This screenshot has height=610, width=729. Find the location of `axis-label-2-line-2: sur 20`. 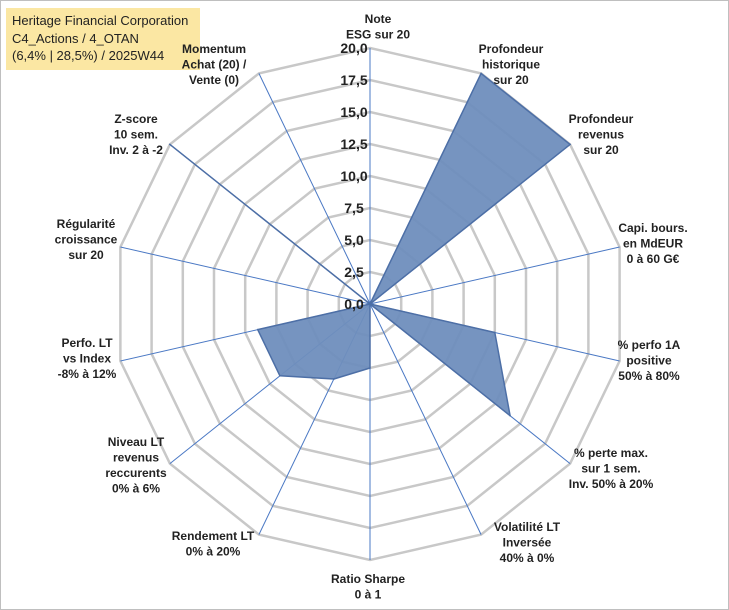

axis-label-2-line-2: sur 20 is located at coordinates (601, 150).